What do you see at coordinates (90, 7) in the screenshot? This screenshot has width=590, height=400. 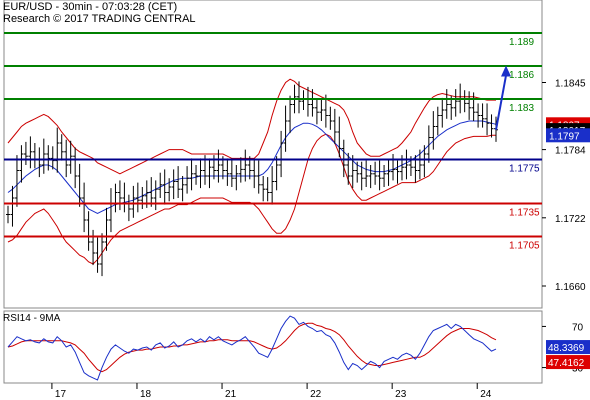 I see `chart-title: EUR/USD - 30min - 07:03:28 (CET)` at bounding box center [90, 7].